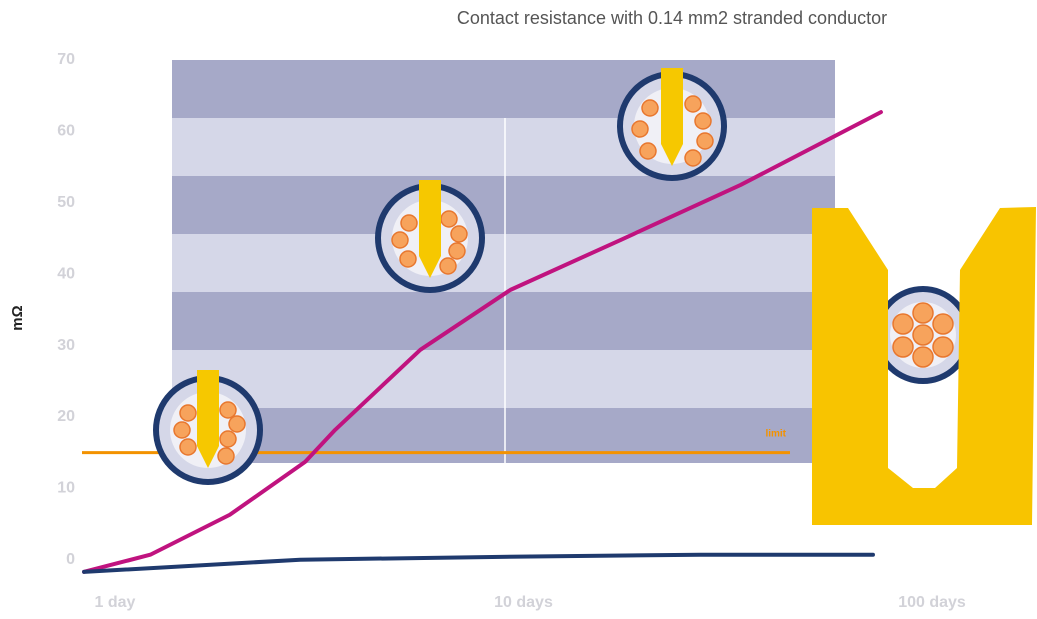 The image size is (1037, 619). Describe the element at coordinates (66, 131) in the screenshot. I see `y-tick-label: 60` at that location.